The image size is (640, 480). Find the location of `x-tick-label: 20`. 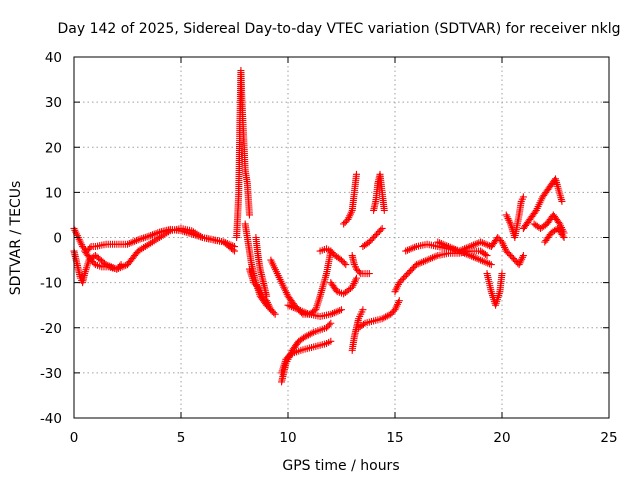

x-tick-label: 20 is located at coordinates (501, 438).